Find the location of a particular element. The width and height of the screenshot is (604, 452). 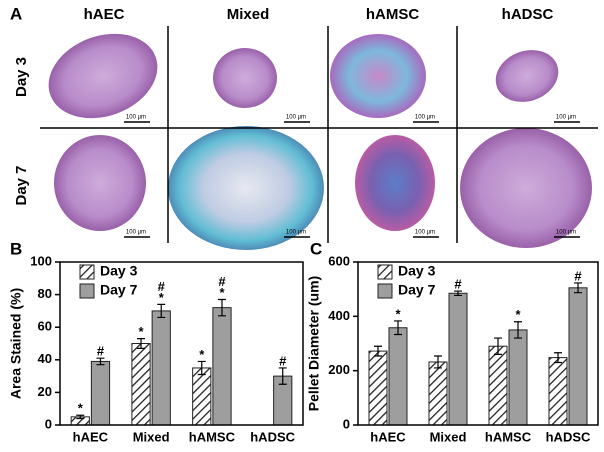

y-axis-label: Pellet Diameter (um) is located at coordinates (314, 343).